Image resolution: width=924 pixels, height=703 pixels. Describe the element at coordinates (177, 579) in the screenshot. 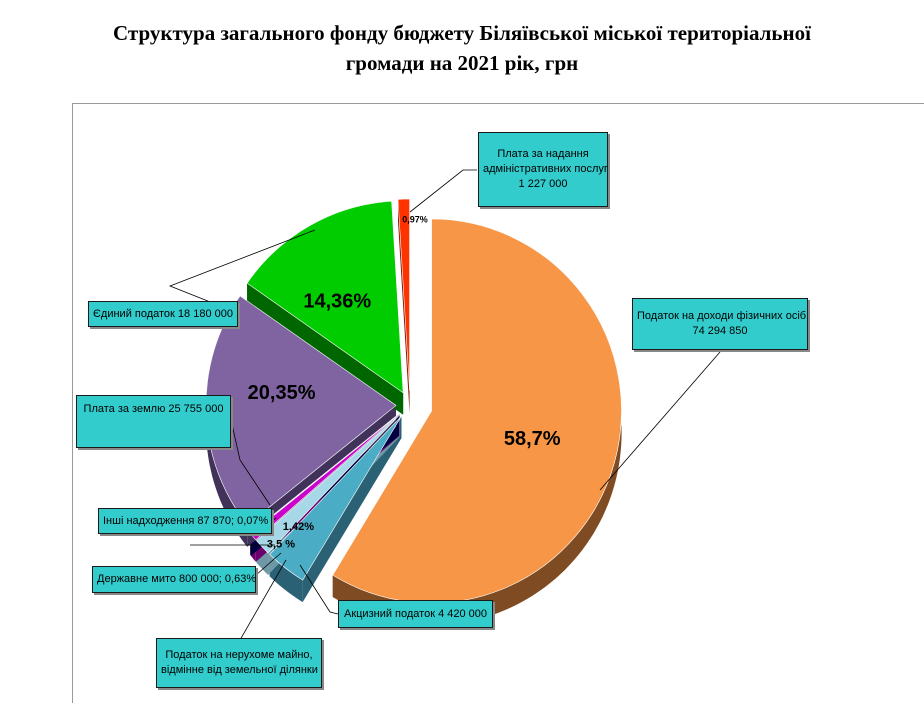

I see `callout-state-duty-text: Державне мито 800 000; 0,63%` at that location.